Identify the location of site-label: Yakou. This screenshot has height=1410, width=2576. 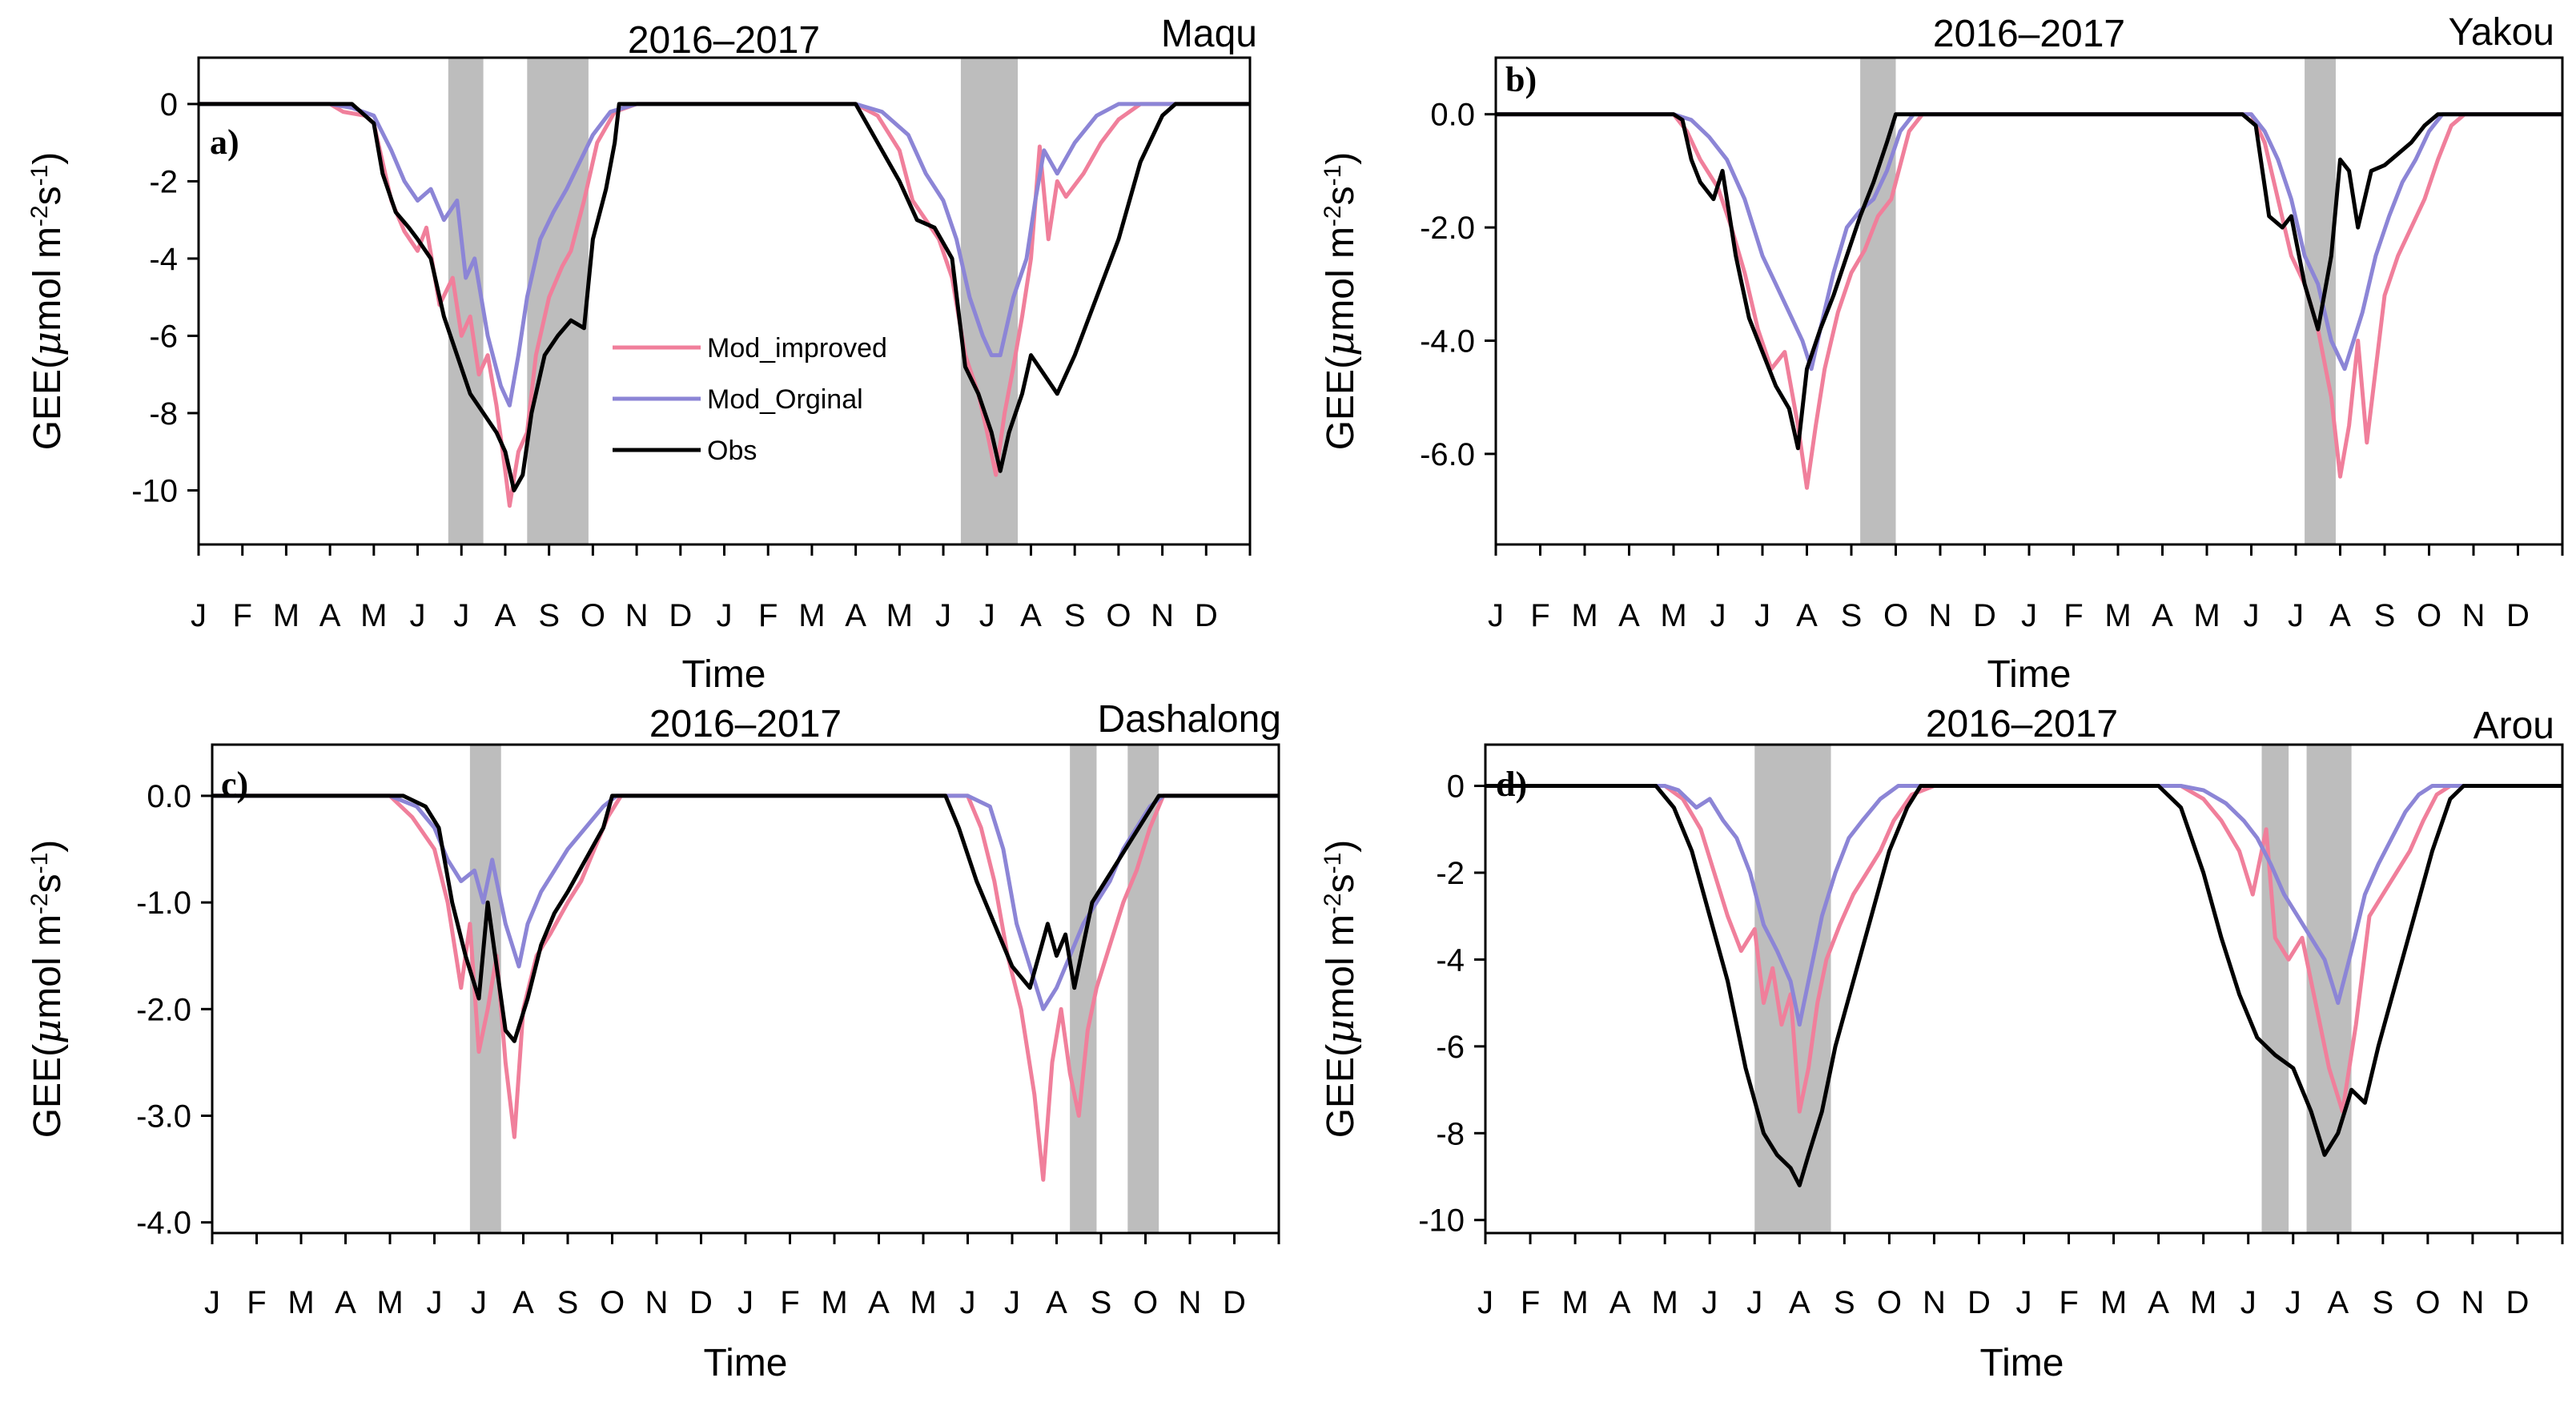
(2501, 32).